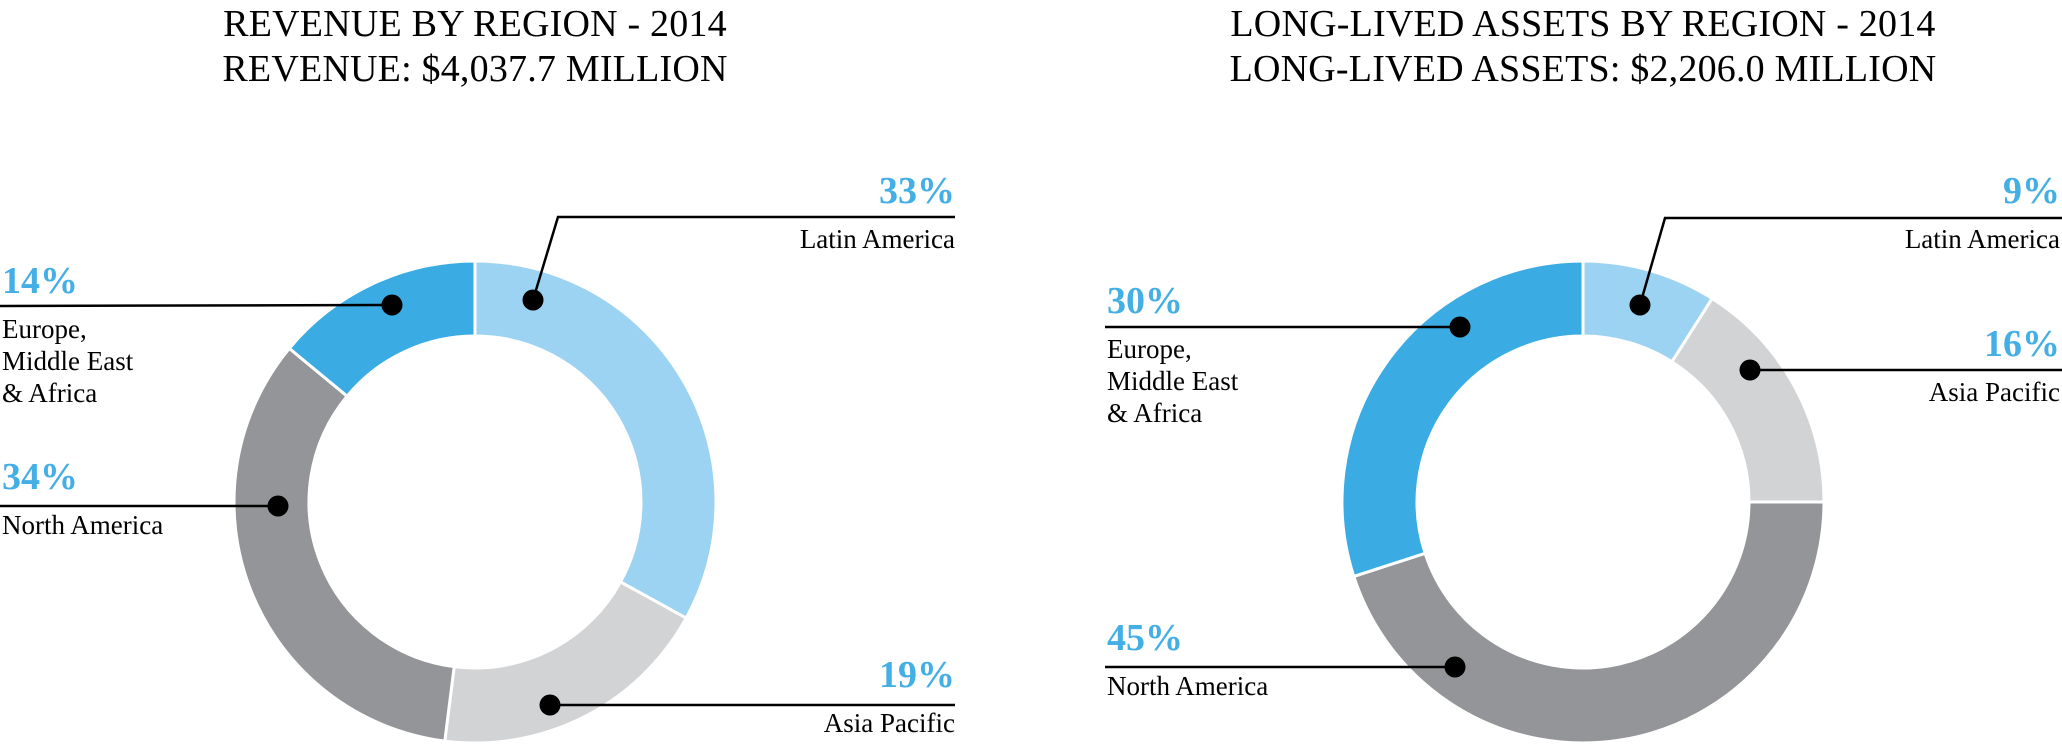 This screenshot has width=2062, height=752. What do you see at coordinates (344, 544) in the screenshot?
I see `revenue-slice-north-america` at bounding box center [344, 544].